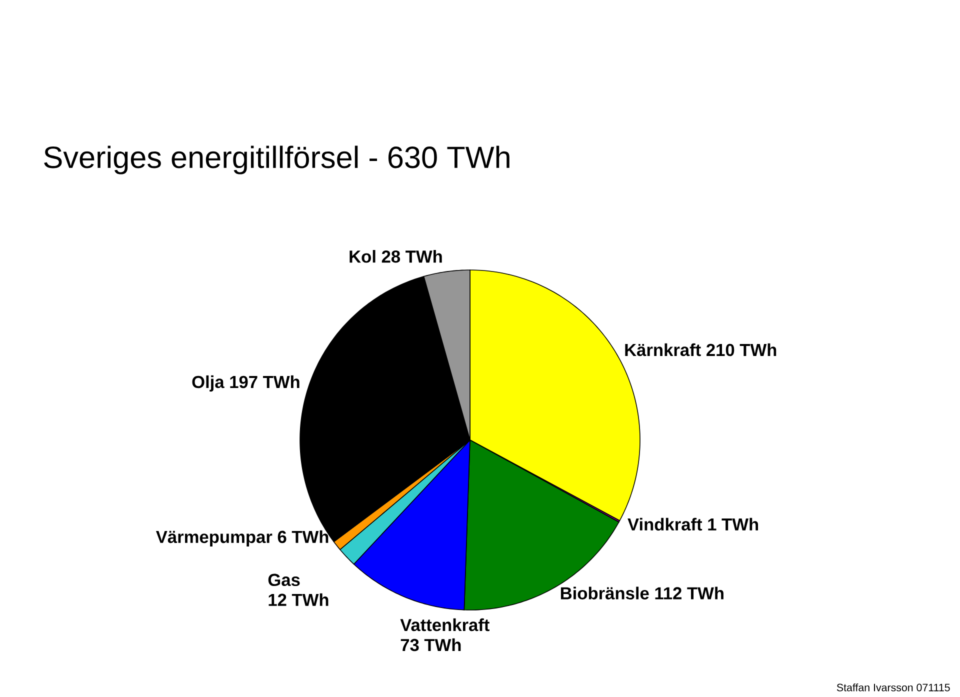  What do you see at coordinates (741, 349) in the screenshot?
I see `data-label: 210 TWh` at bounding box center [741, 349].